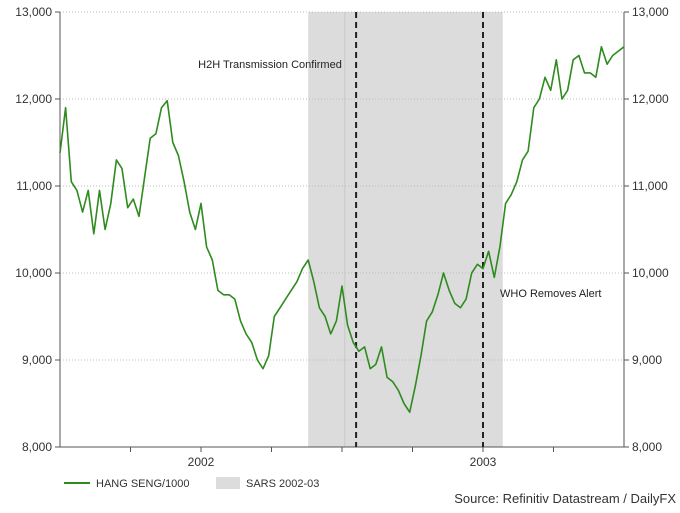 This screenshot has height=513, width=680. What do you see at coordinates (483, 462) in the screenshot?
I see `x-tick-label-2003: 2003` at bounding box center [483, 462].